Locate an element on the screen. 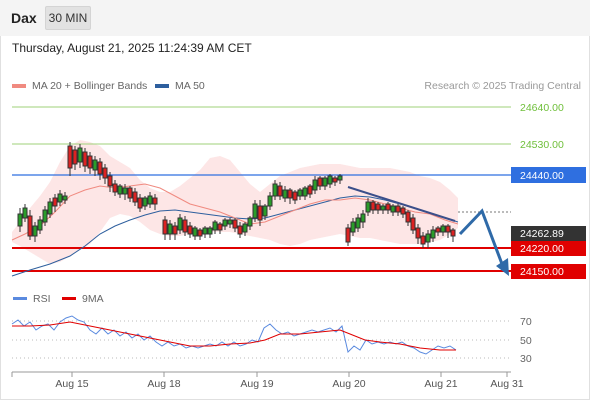  instrument-name: Dax is located at coordinates (24, 18).